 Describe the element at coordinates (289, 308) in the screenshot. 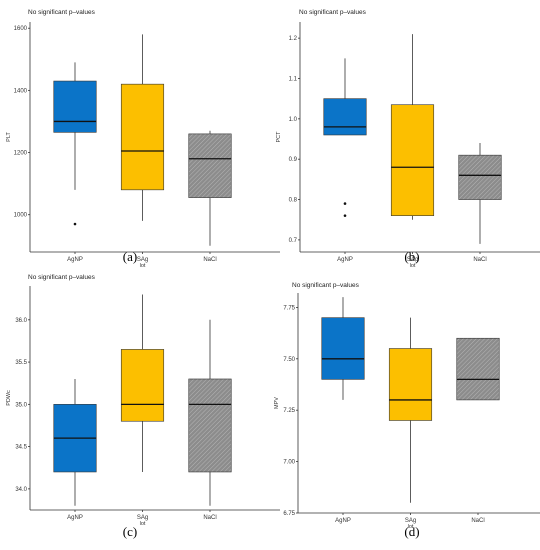

I see `y-tick-label: 7.75` at that location.